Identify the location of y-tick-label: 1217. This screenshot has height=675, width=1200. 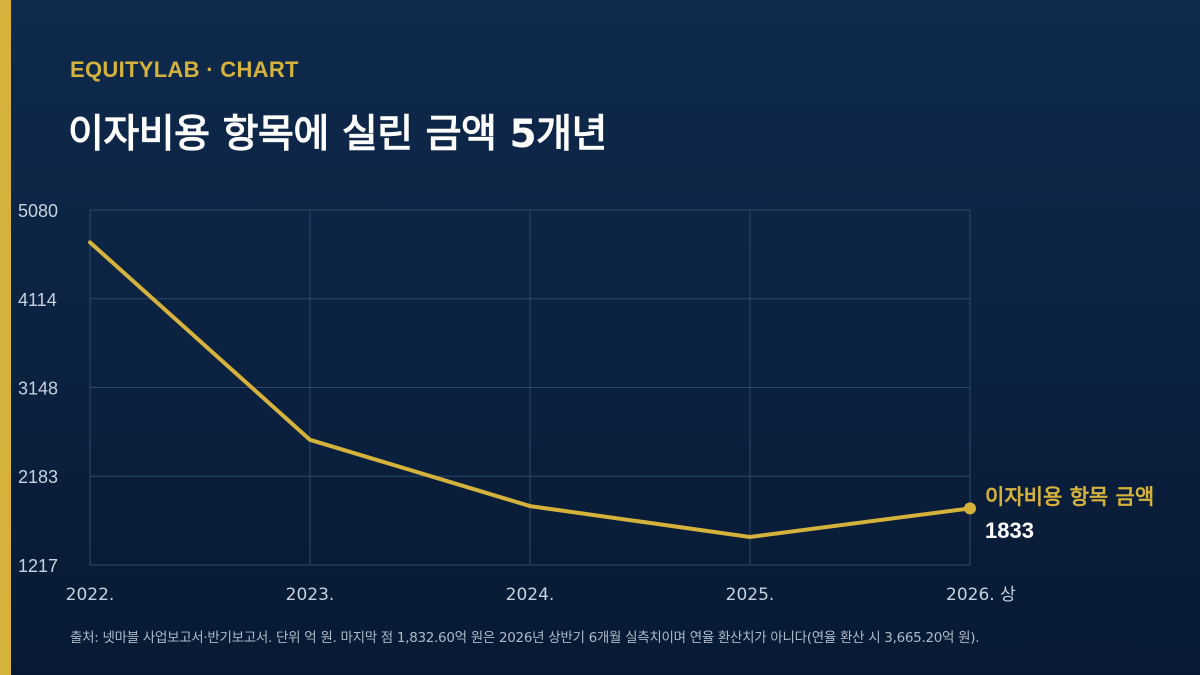
(38, 566).